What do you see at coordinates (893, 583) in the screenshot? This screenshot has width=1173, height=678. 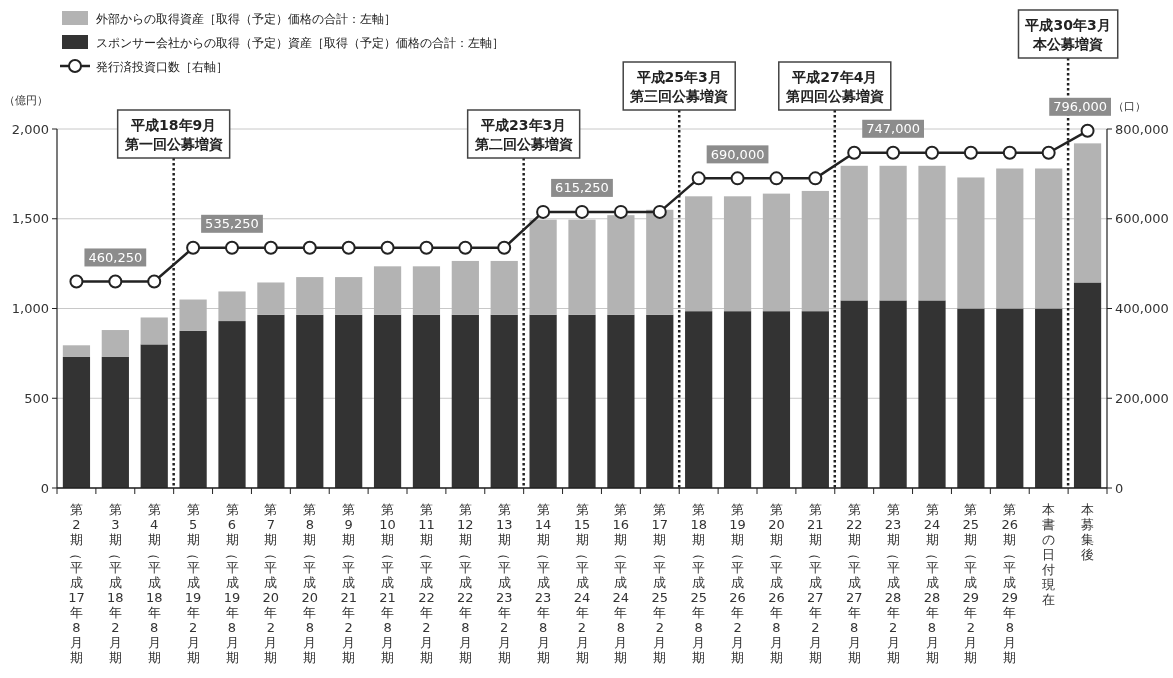 I see `category-label: 第23期（平成28年2月期` at bounding box center [893, 583].